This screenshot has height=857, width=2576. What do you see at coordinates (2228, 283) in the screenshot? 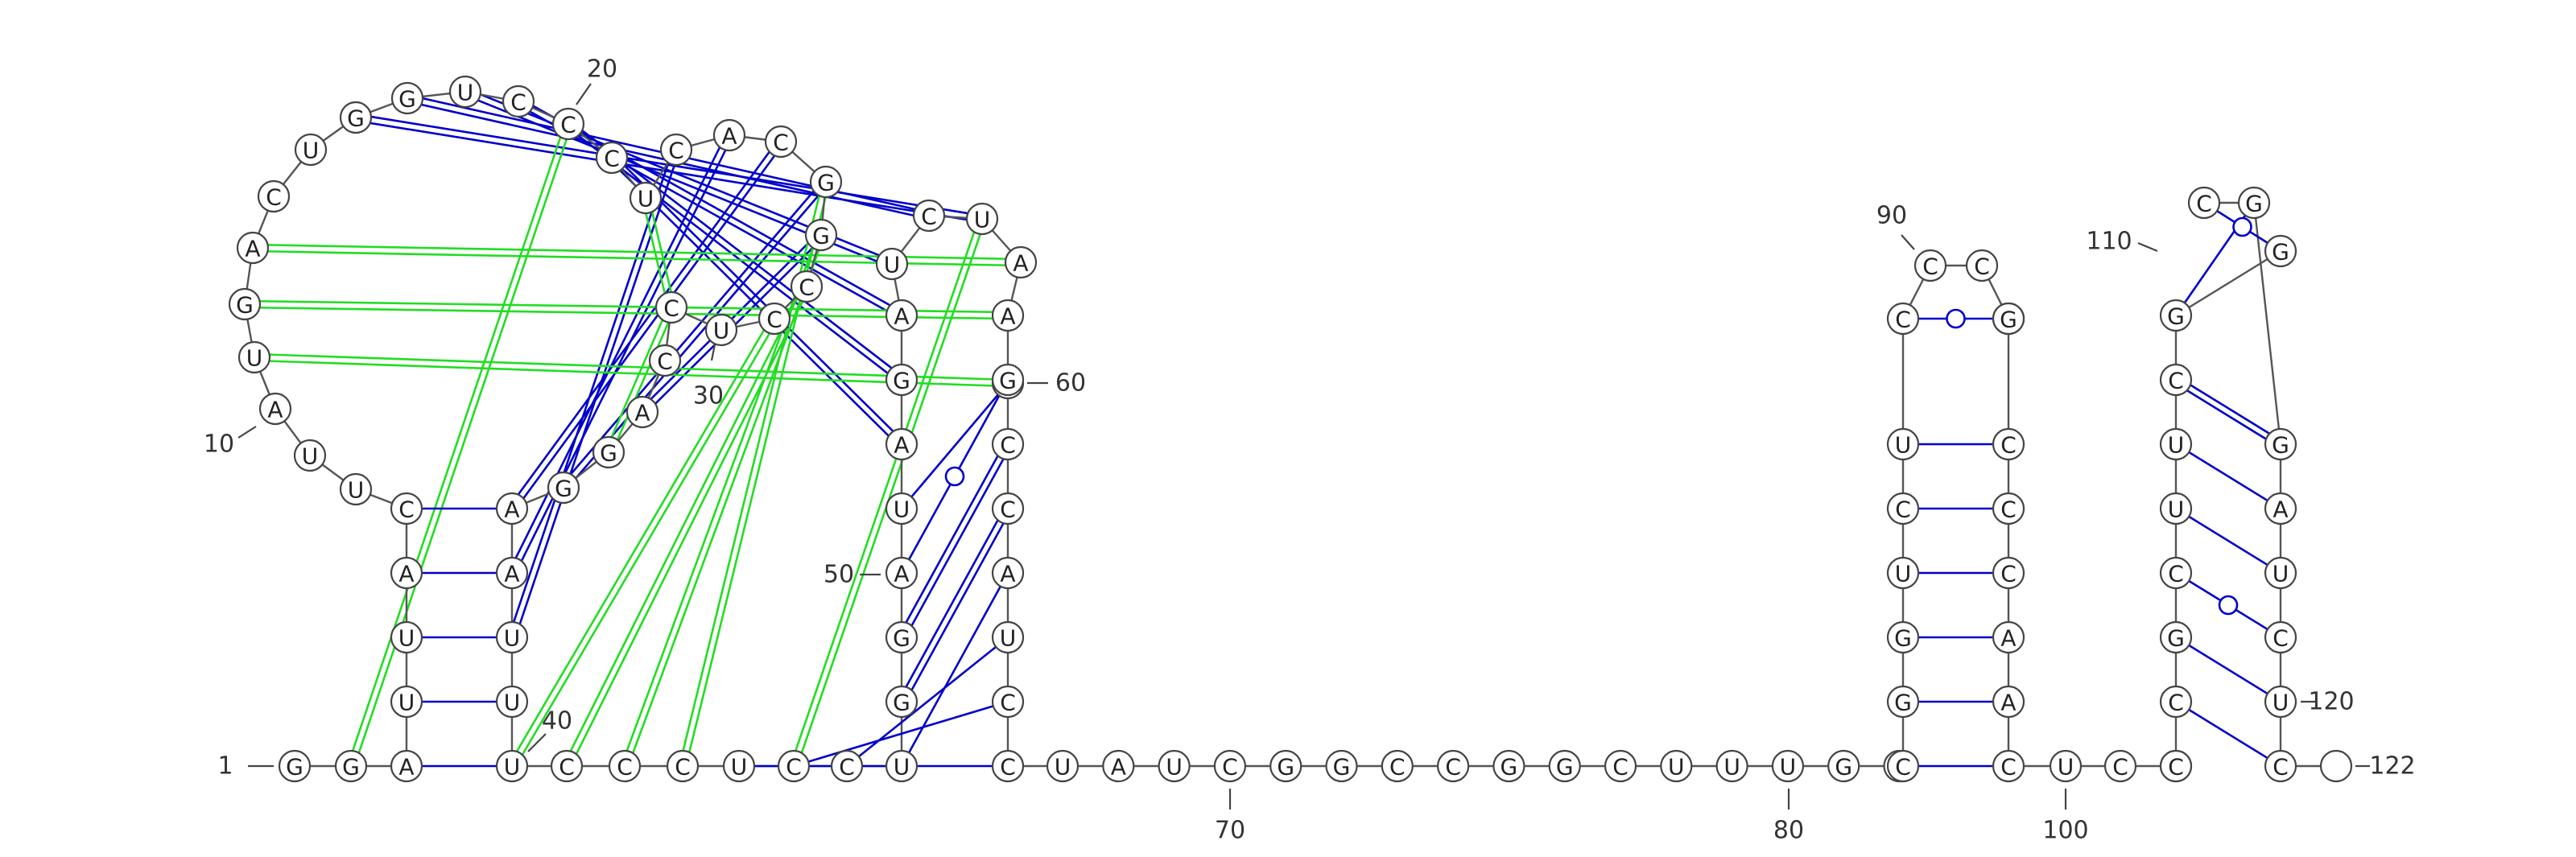
I see `backbone-segment` at bounding box center [2228, 283].